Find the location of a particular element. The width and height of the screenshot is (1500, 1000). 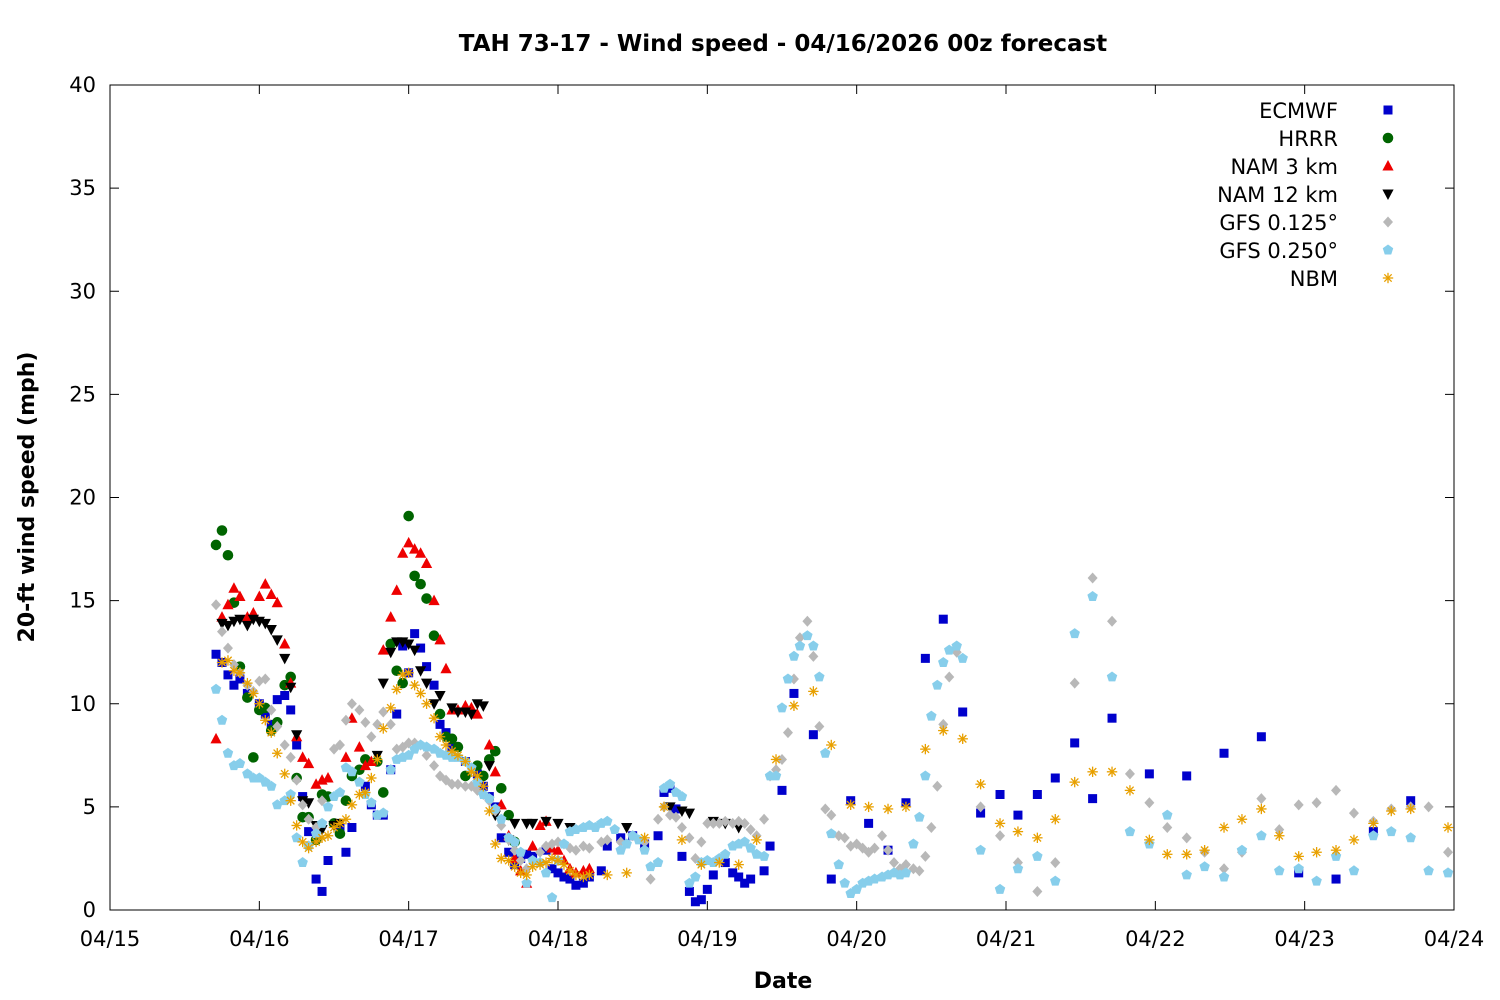

x-tick-label: 04/18 is located at coordinates (558, 939).